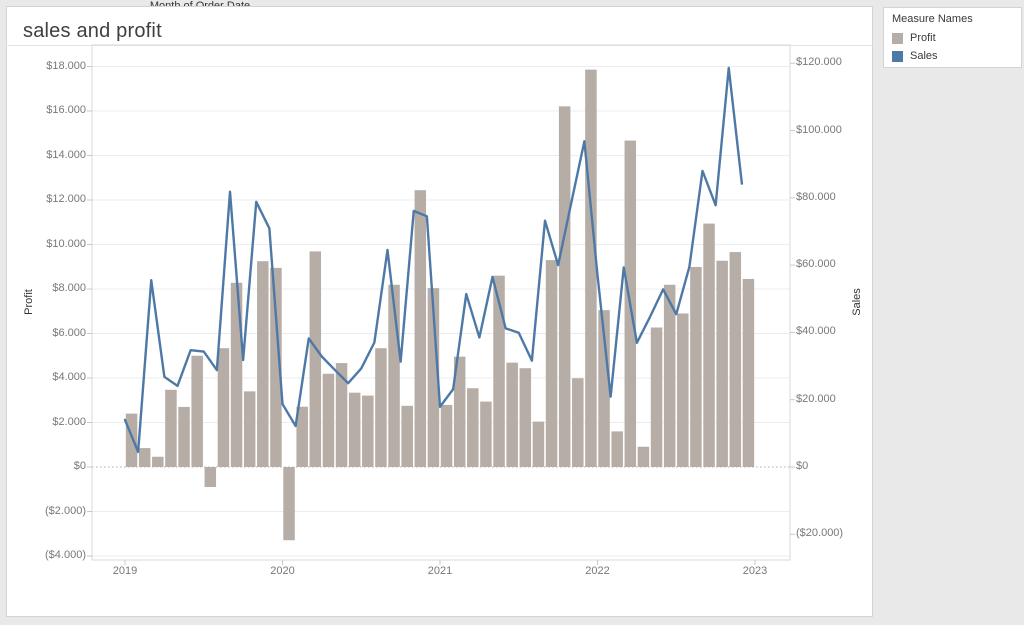 The width and height of the screenshot is (1024, 625). I want to click on left-axis-title: Profit, so click(29, 302).